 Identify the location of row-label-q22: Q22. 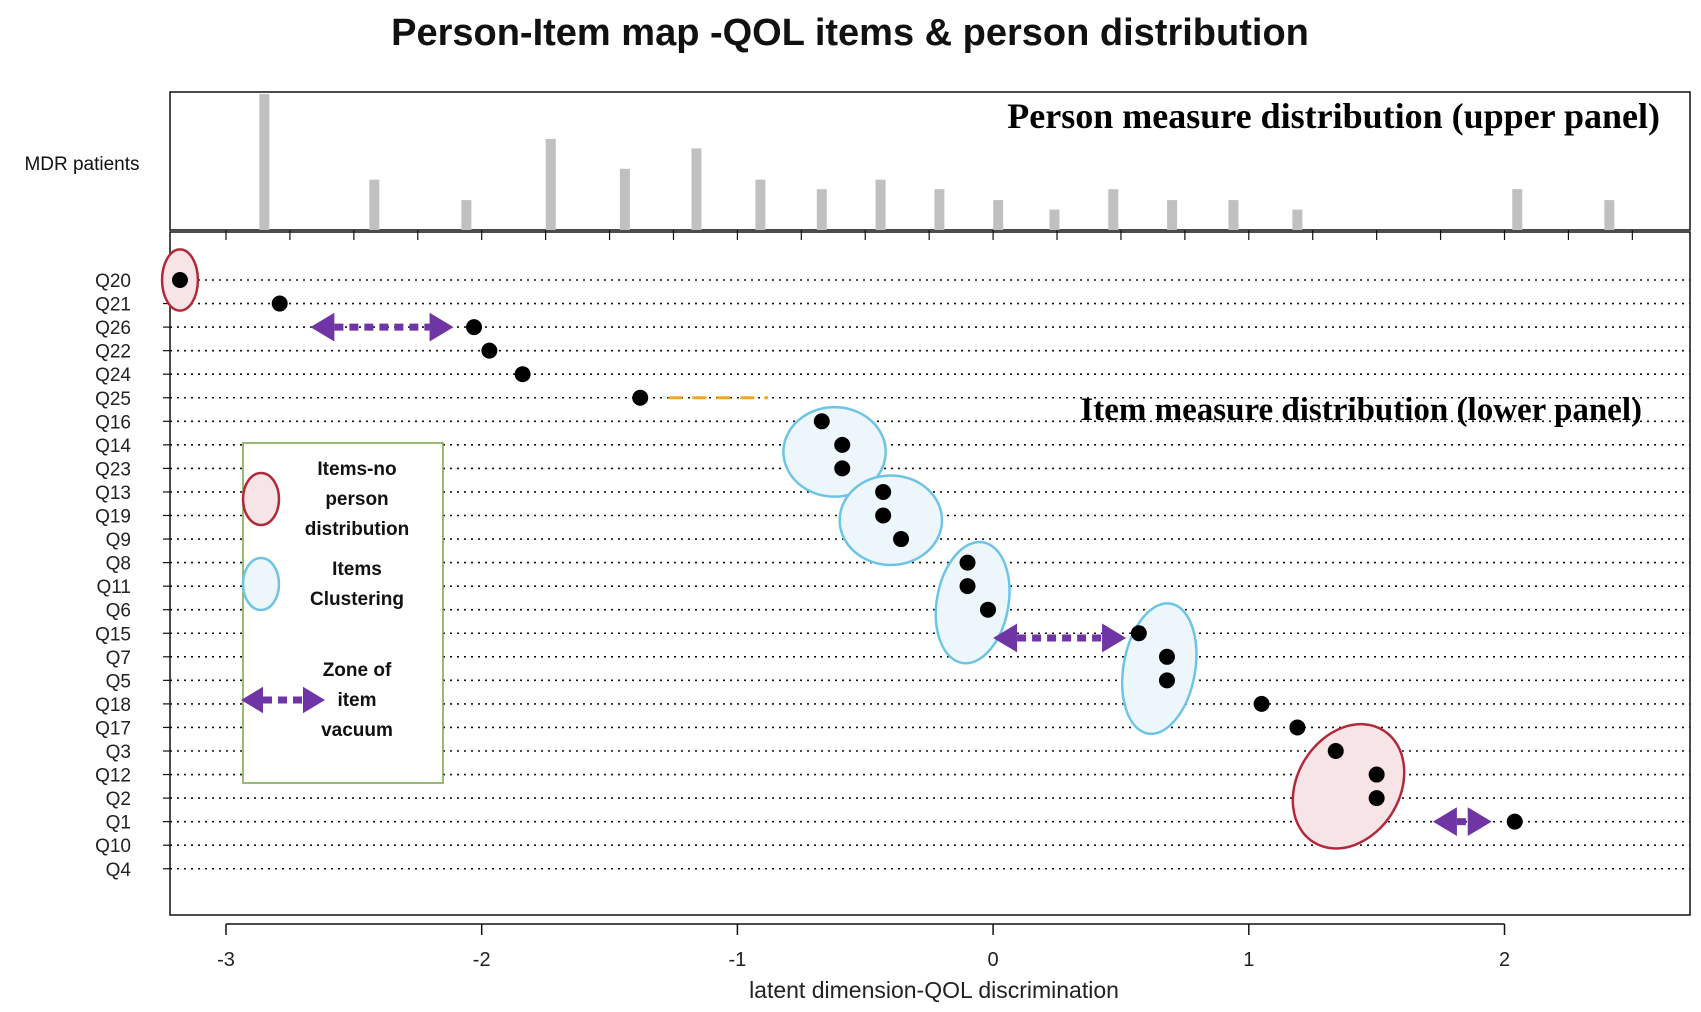
(113, 352).